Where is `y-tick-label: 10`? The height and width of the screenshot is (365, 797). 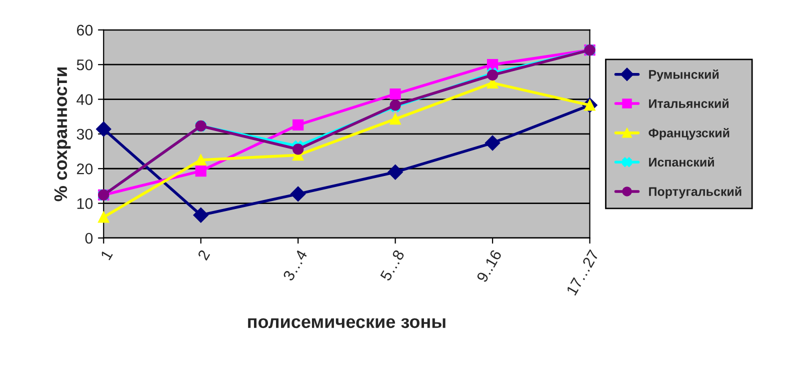
y-tick-label: 10 is located at coordinates (85, 203).